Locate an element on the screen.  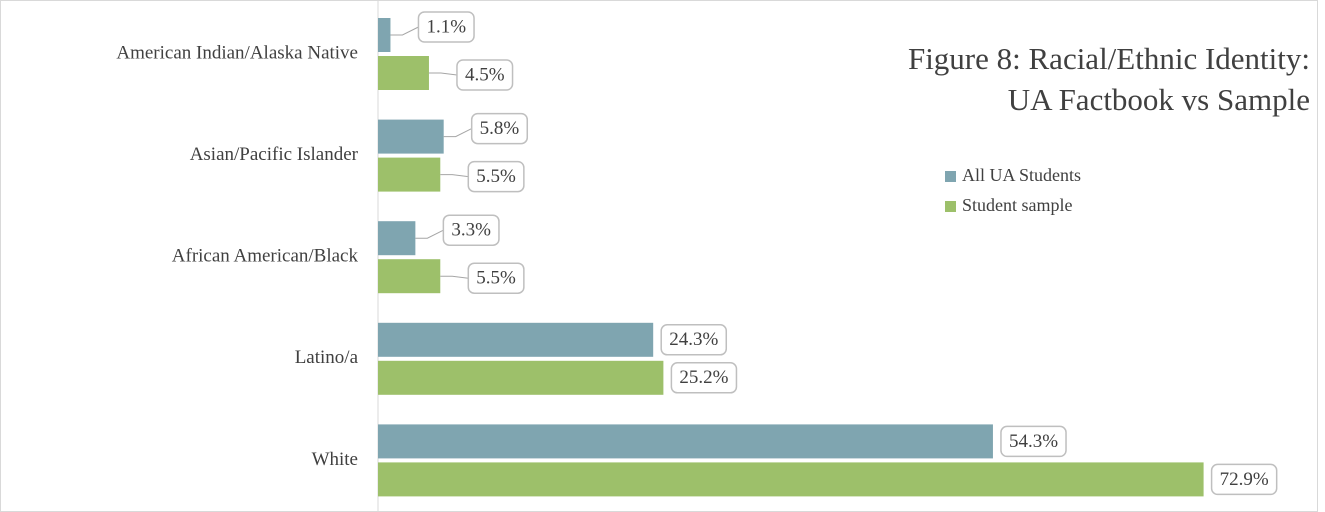
data-label: 72.9% is located at coordinates (1244, 479).